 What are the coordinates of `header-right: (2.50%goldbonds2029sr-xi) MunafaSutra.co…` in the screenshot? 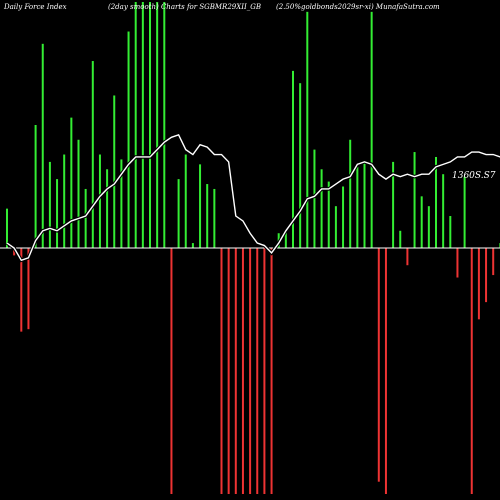 It's located at (358, 7).